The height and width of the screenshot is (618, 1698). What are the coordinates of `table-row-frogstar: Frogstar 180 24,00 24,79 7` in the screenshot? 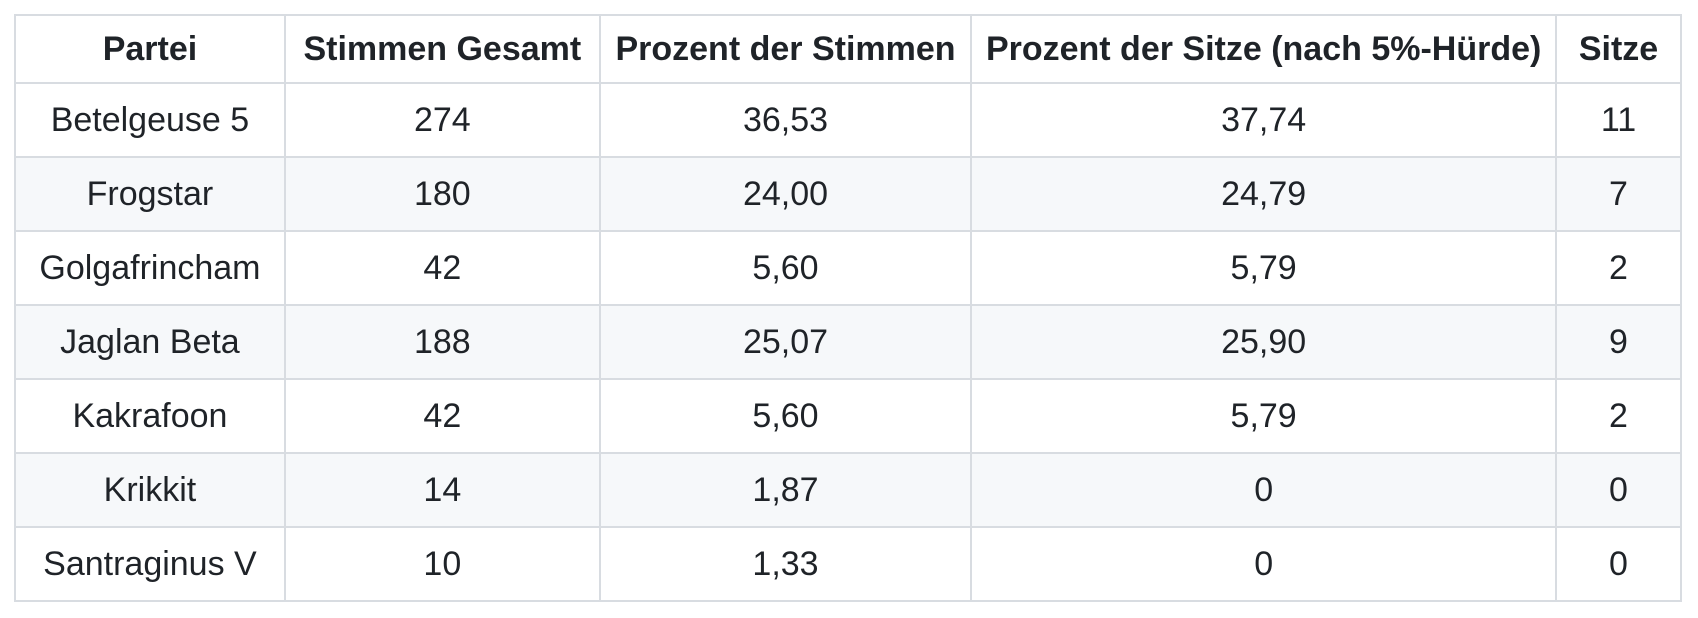 It's located at (848, 194).